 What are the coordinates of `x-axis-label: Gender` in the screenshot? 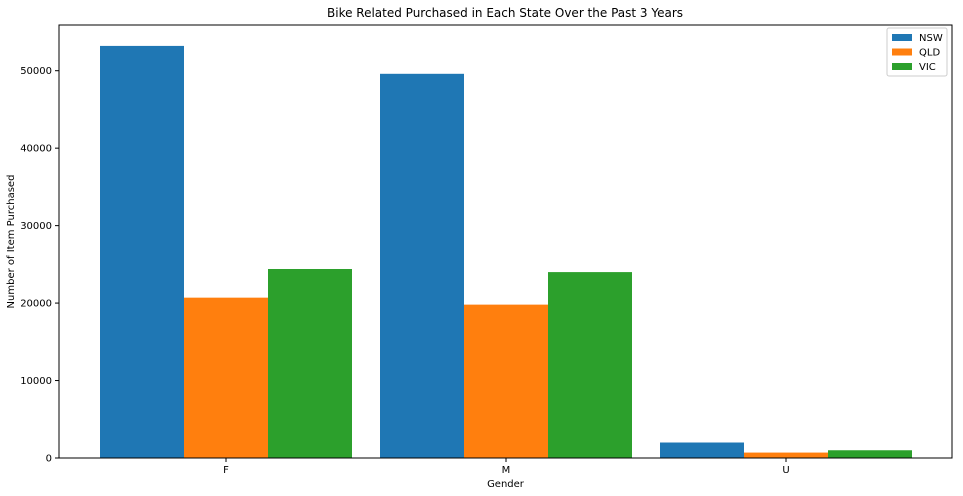 It's located at (506, 484).